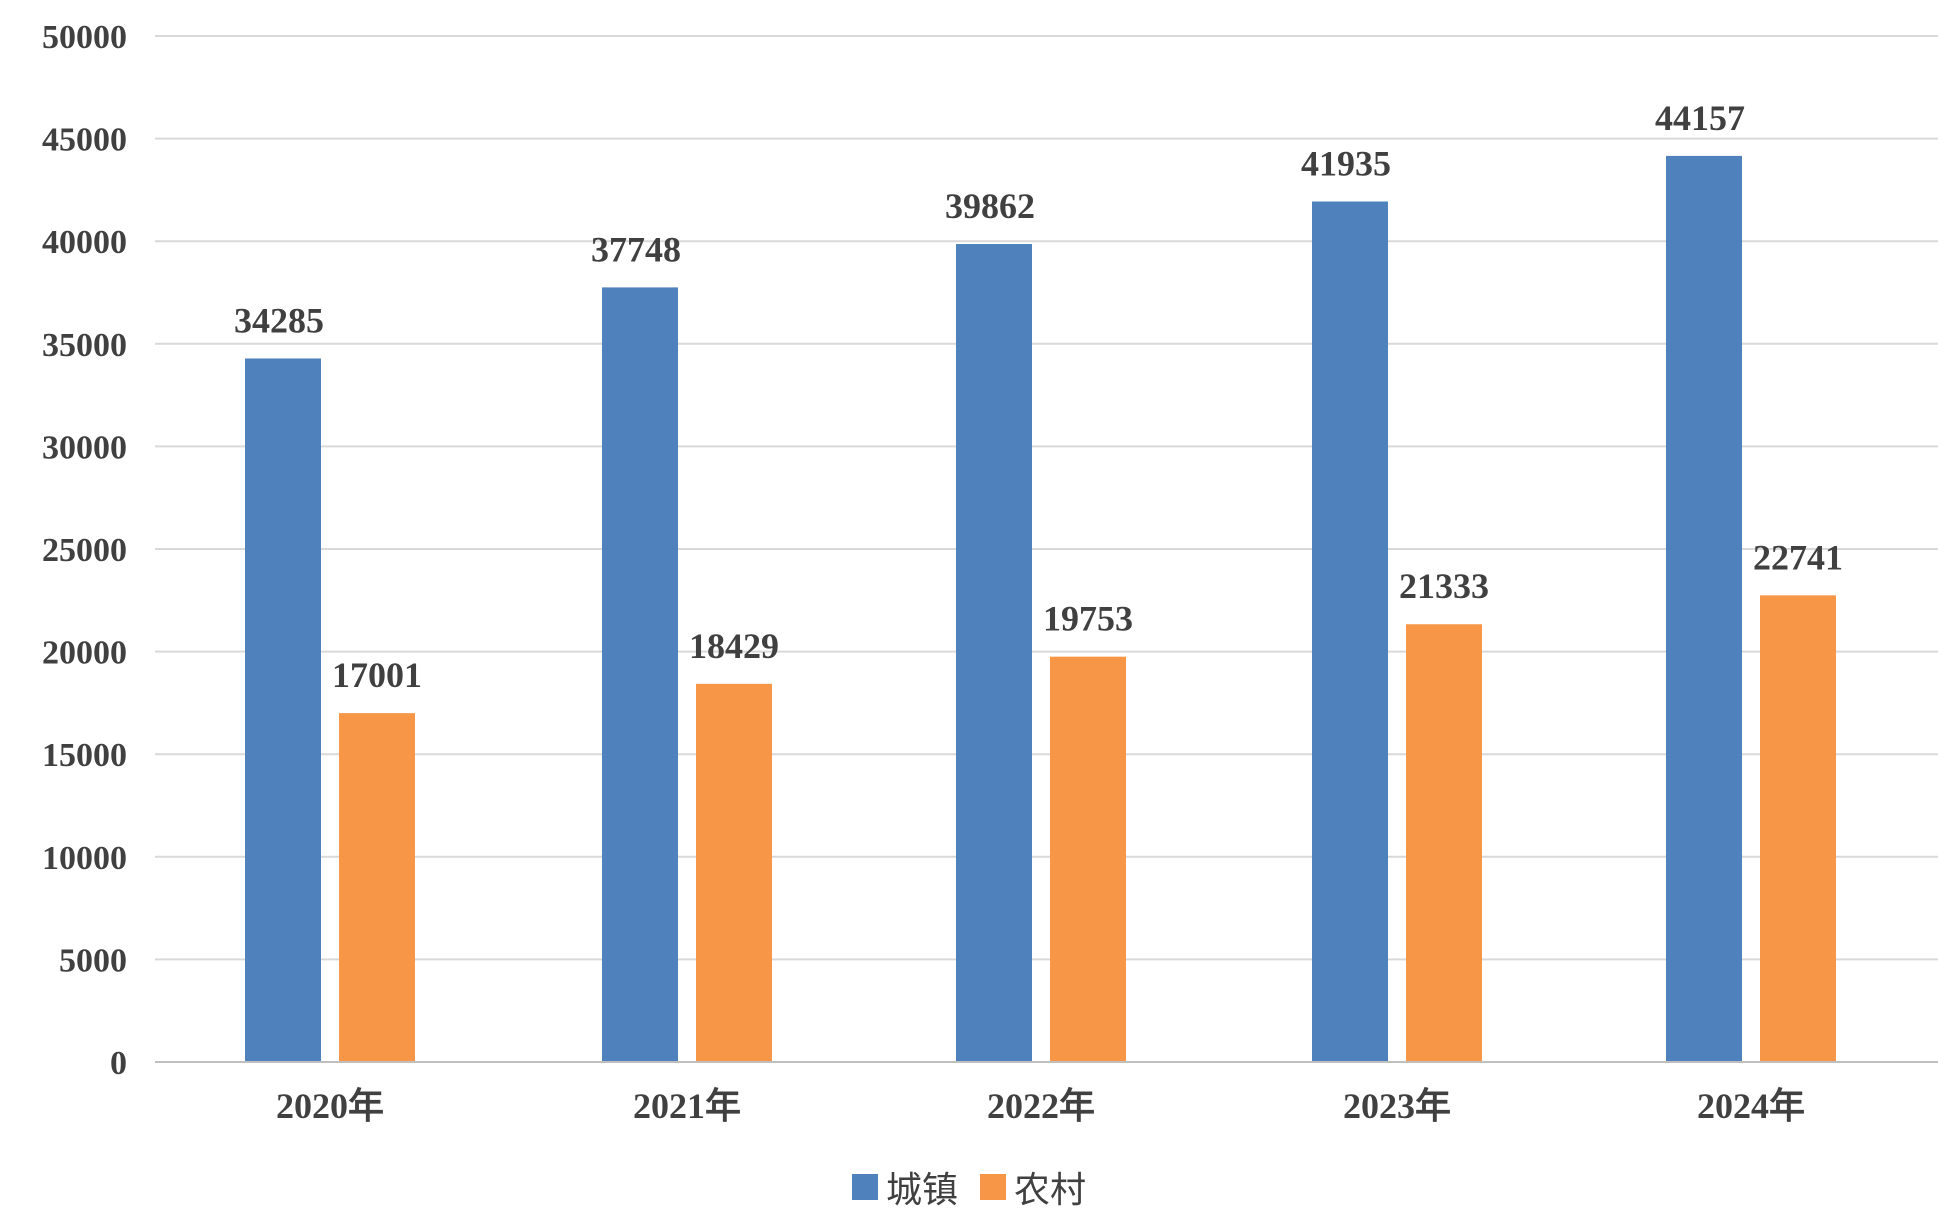  Describe the element at coordinates (1346, 163) in the screenshot. I see `data-label-urban: 41935` at that location.